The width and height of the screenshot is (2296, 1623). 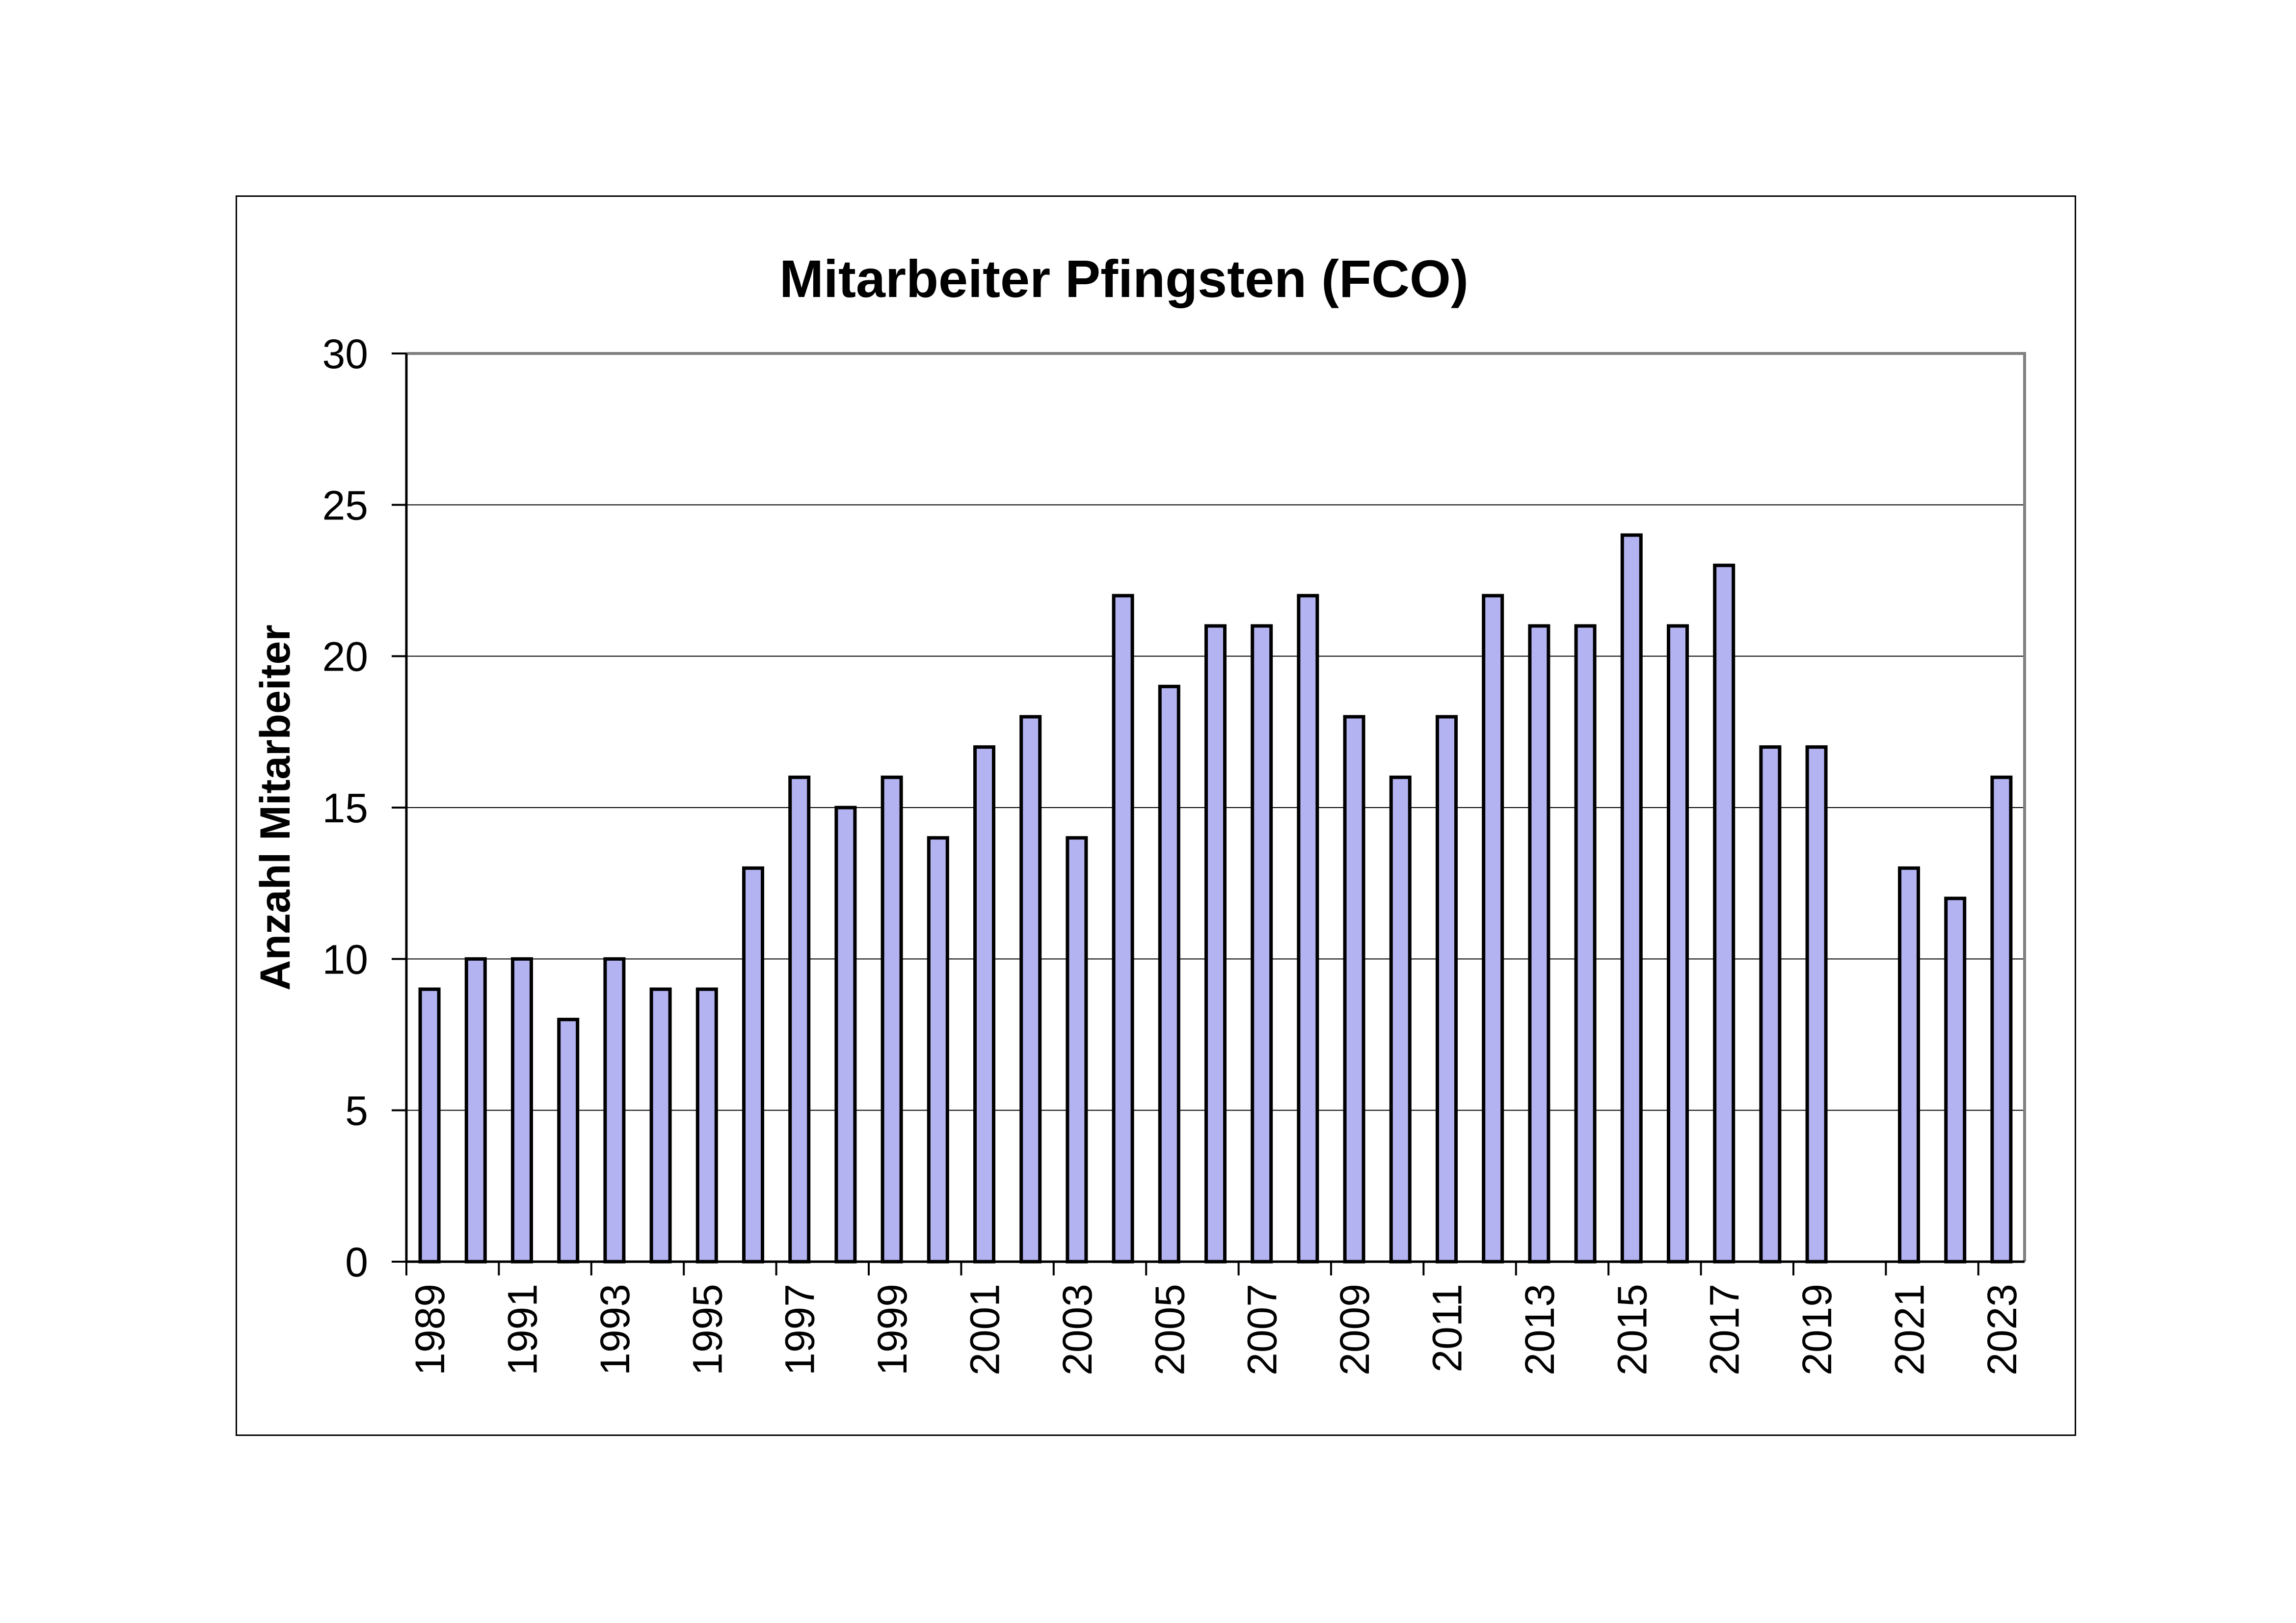 What do you see at coordinates (1447, 1328) in the screenshot?
I see `x-tick-label: 2011` at bounding box center [1447, 1328].